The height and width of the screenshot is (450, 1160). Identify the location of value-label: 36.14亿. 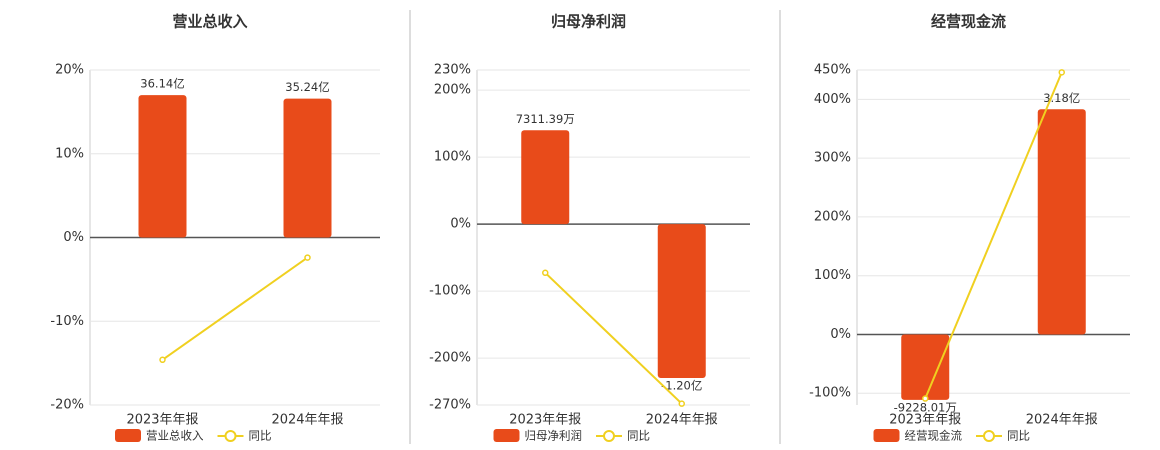
(162, 84).